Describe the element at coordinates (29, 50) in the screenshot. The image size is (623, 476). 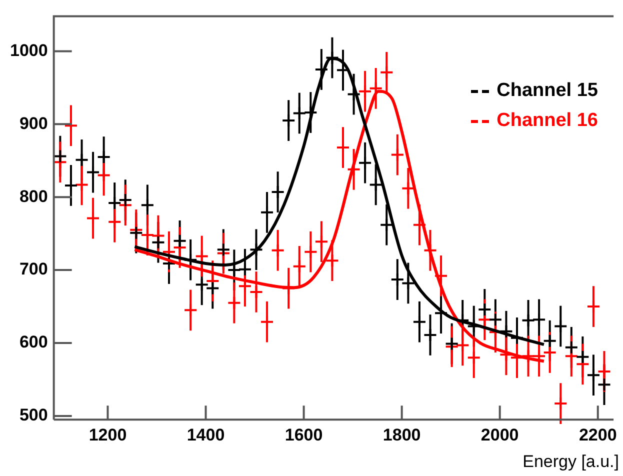
I see `y-tick-label: 1000` at that location.